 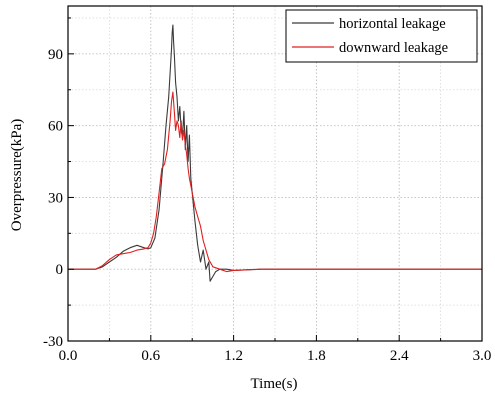 I want to click on legend-label-downward: downward leakage, so click(x=393, y=48).